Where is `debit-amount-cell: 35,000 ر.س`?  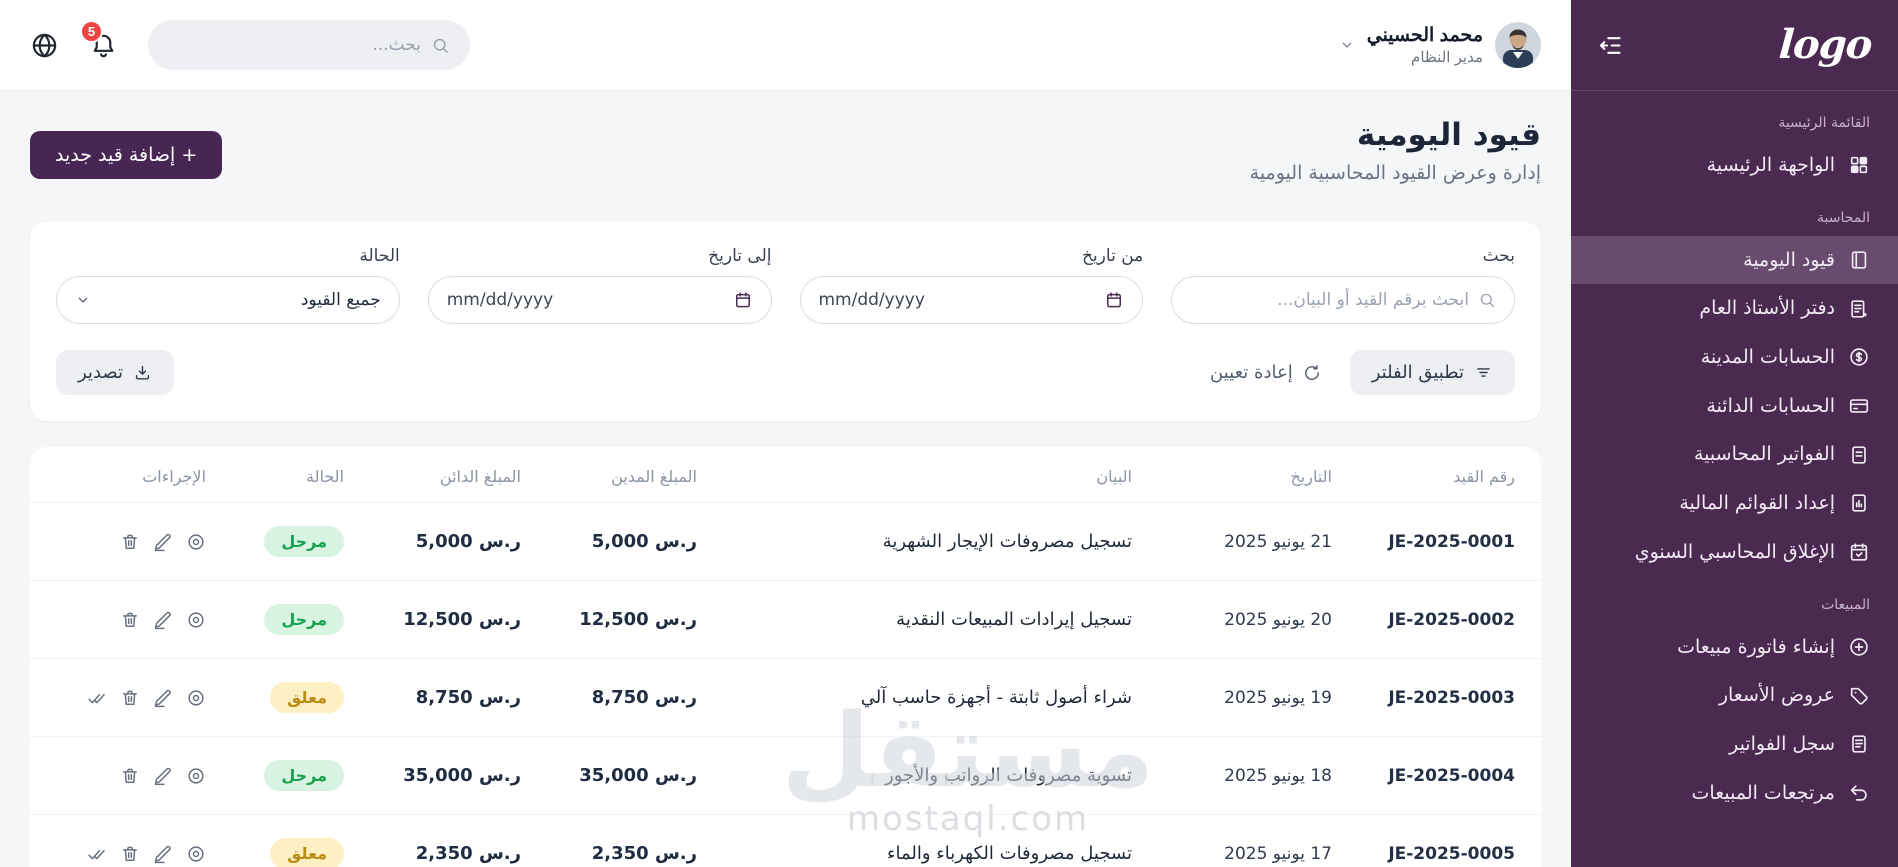
debit-amount-cell: 35,000 ر.س is located at coordinates (635, 776).